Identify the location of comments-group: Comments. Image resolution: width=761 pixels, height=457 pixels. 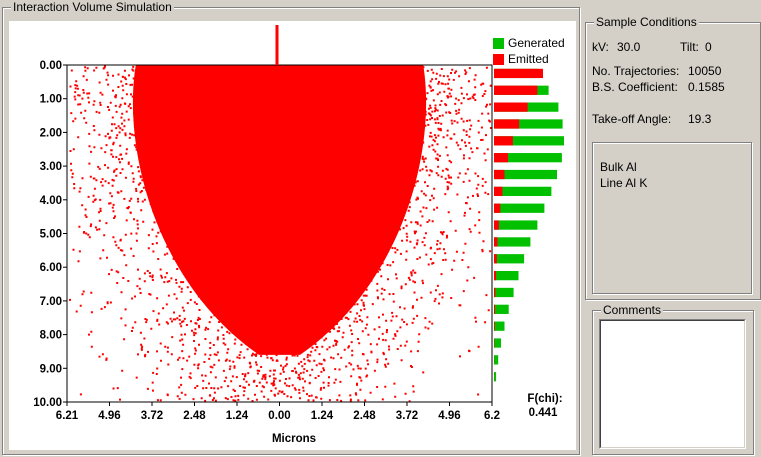
(673, 379).